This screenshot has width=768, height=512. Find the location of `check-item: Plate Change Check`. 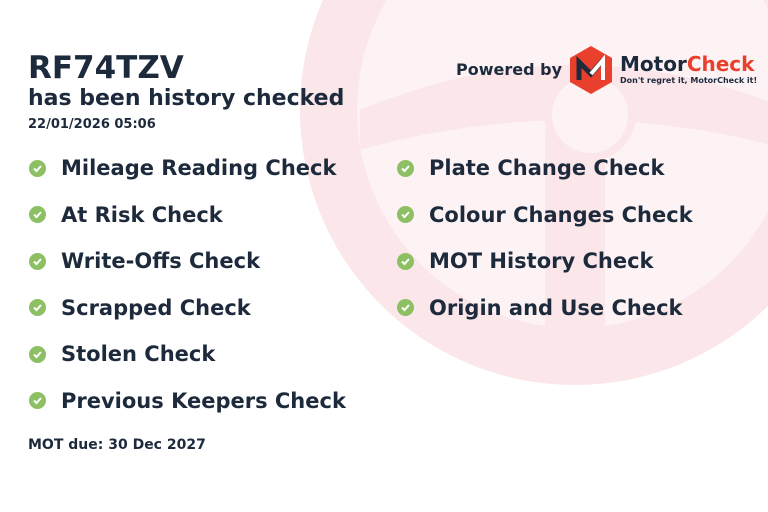

check-item: Plate Change Check is located at coordinates (530, 168).